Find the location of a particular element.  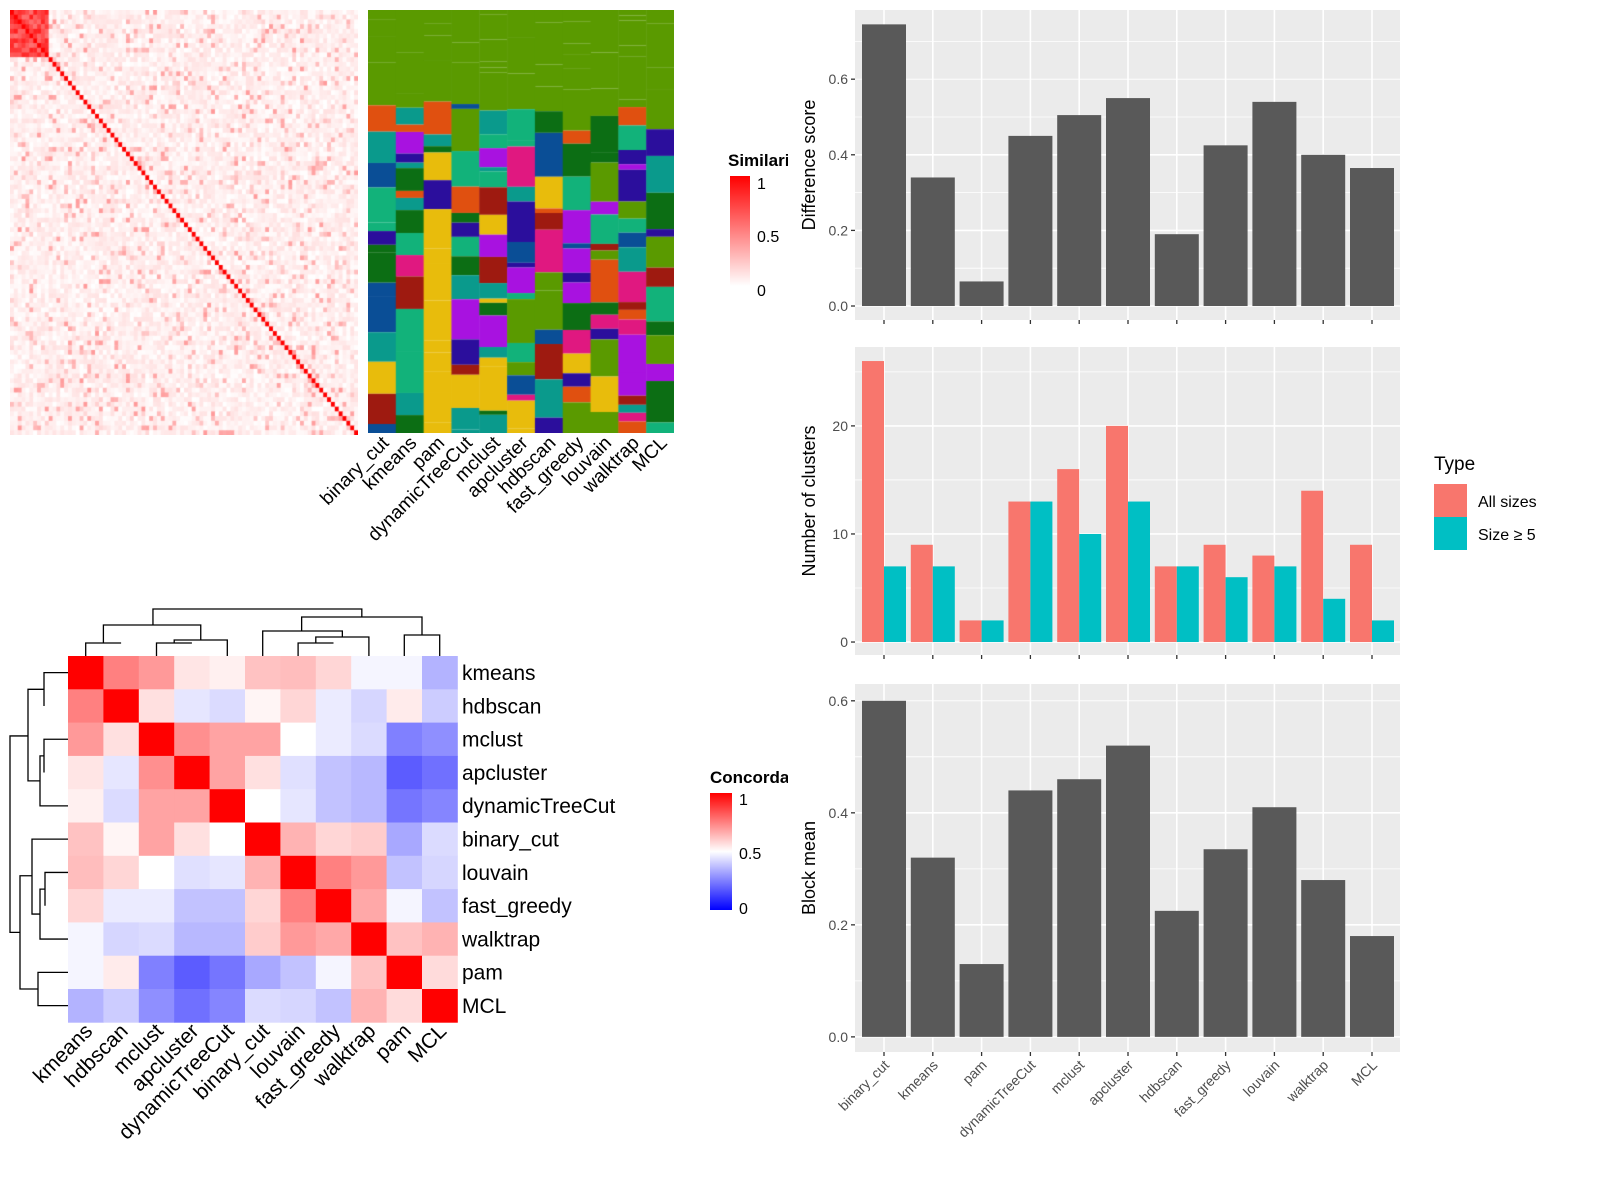

cell-apcluster-hdbscan is located at coordinates (121, 772).